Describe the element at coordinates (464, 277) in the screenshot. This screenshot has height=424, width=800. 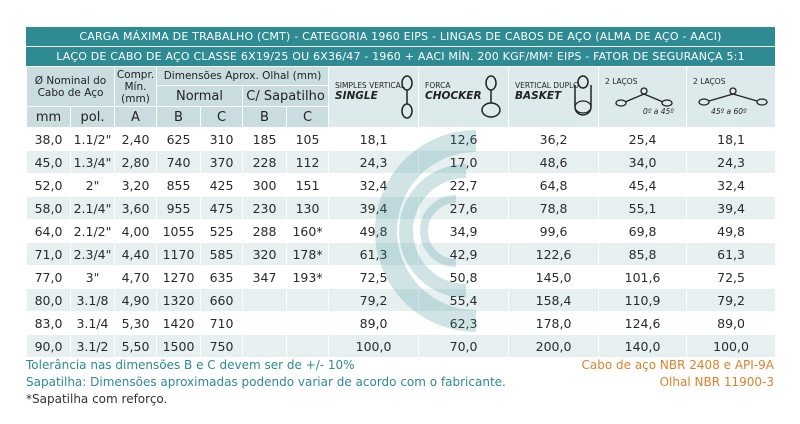
I see `cell-choker: 50,8` at that location.